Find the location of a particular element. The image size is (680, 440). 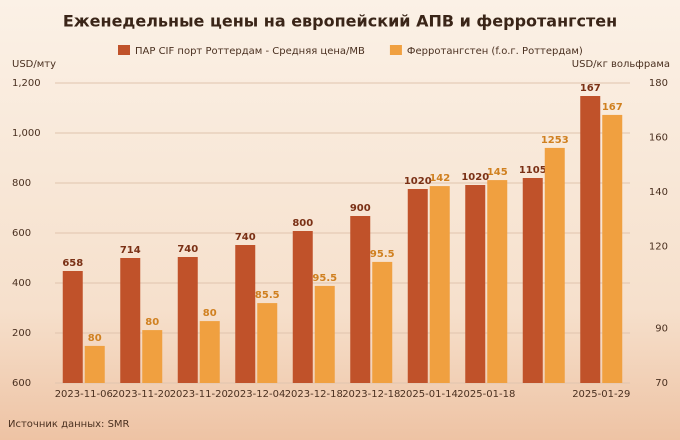

x-tick-label: 2025-01-29 is located at coordinates (601, 394).